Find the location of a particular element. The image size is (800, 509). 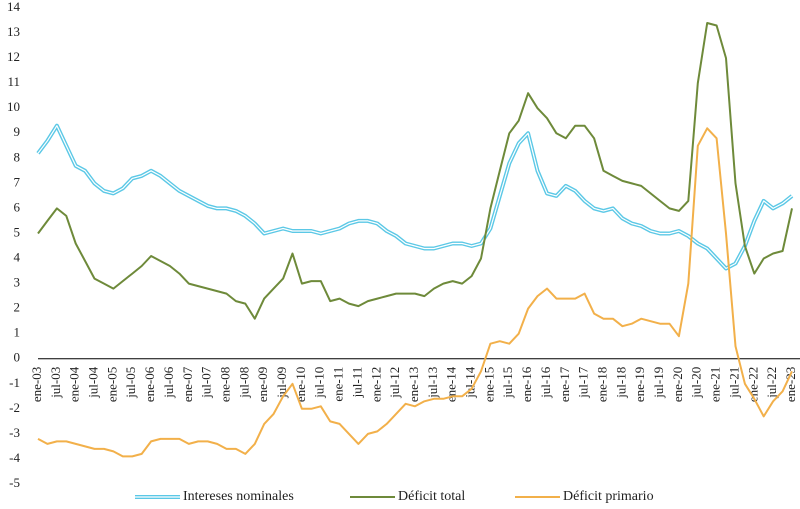

x-tick-label: ene-06 is located at coordinates (149, 384).